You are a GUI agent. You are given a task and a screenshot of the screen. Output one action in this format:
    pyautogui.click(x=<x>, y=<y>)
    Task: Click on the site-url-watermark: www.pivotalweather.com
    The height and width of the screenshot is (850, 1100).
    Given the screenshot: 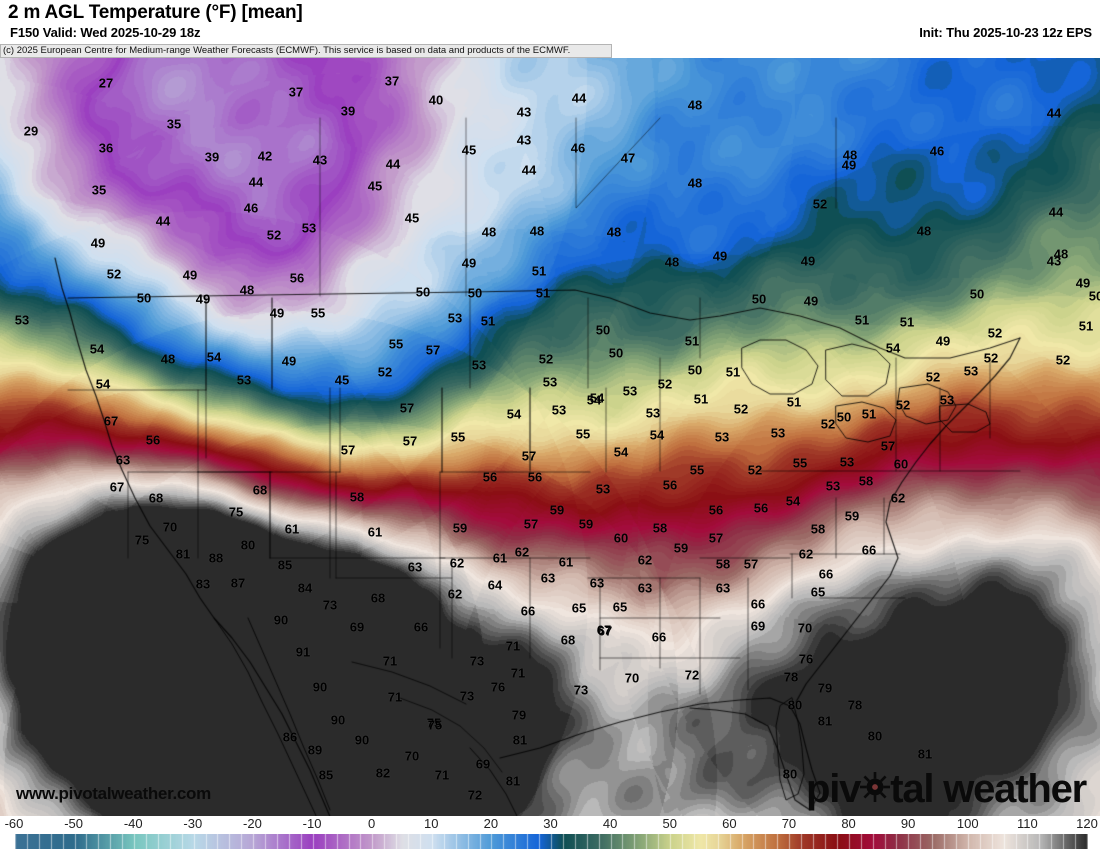 What is the action you would take?
    pyautogui.click(x=113, y=793)
    